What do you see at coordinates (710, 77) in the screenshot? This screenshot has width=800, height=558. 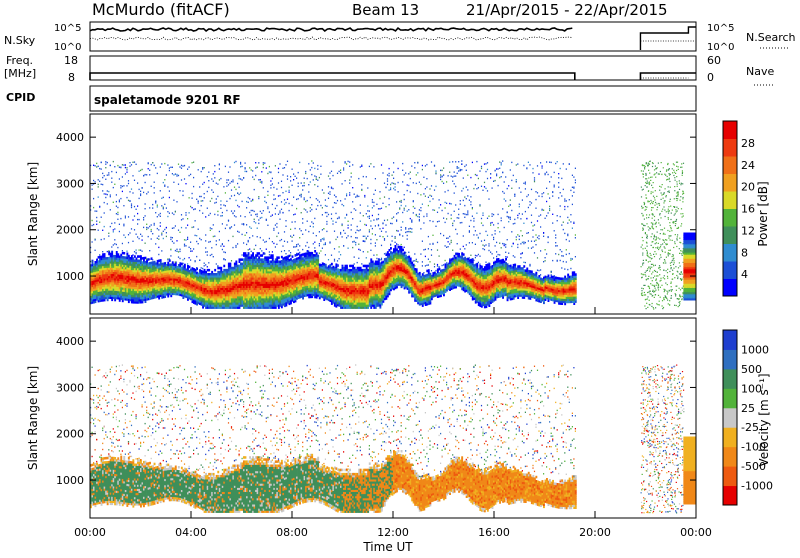 I see `freq-right-tick-1: 0` at bounding box center [710, 77].